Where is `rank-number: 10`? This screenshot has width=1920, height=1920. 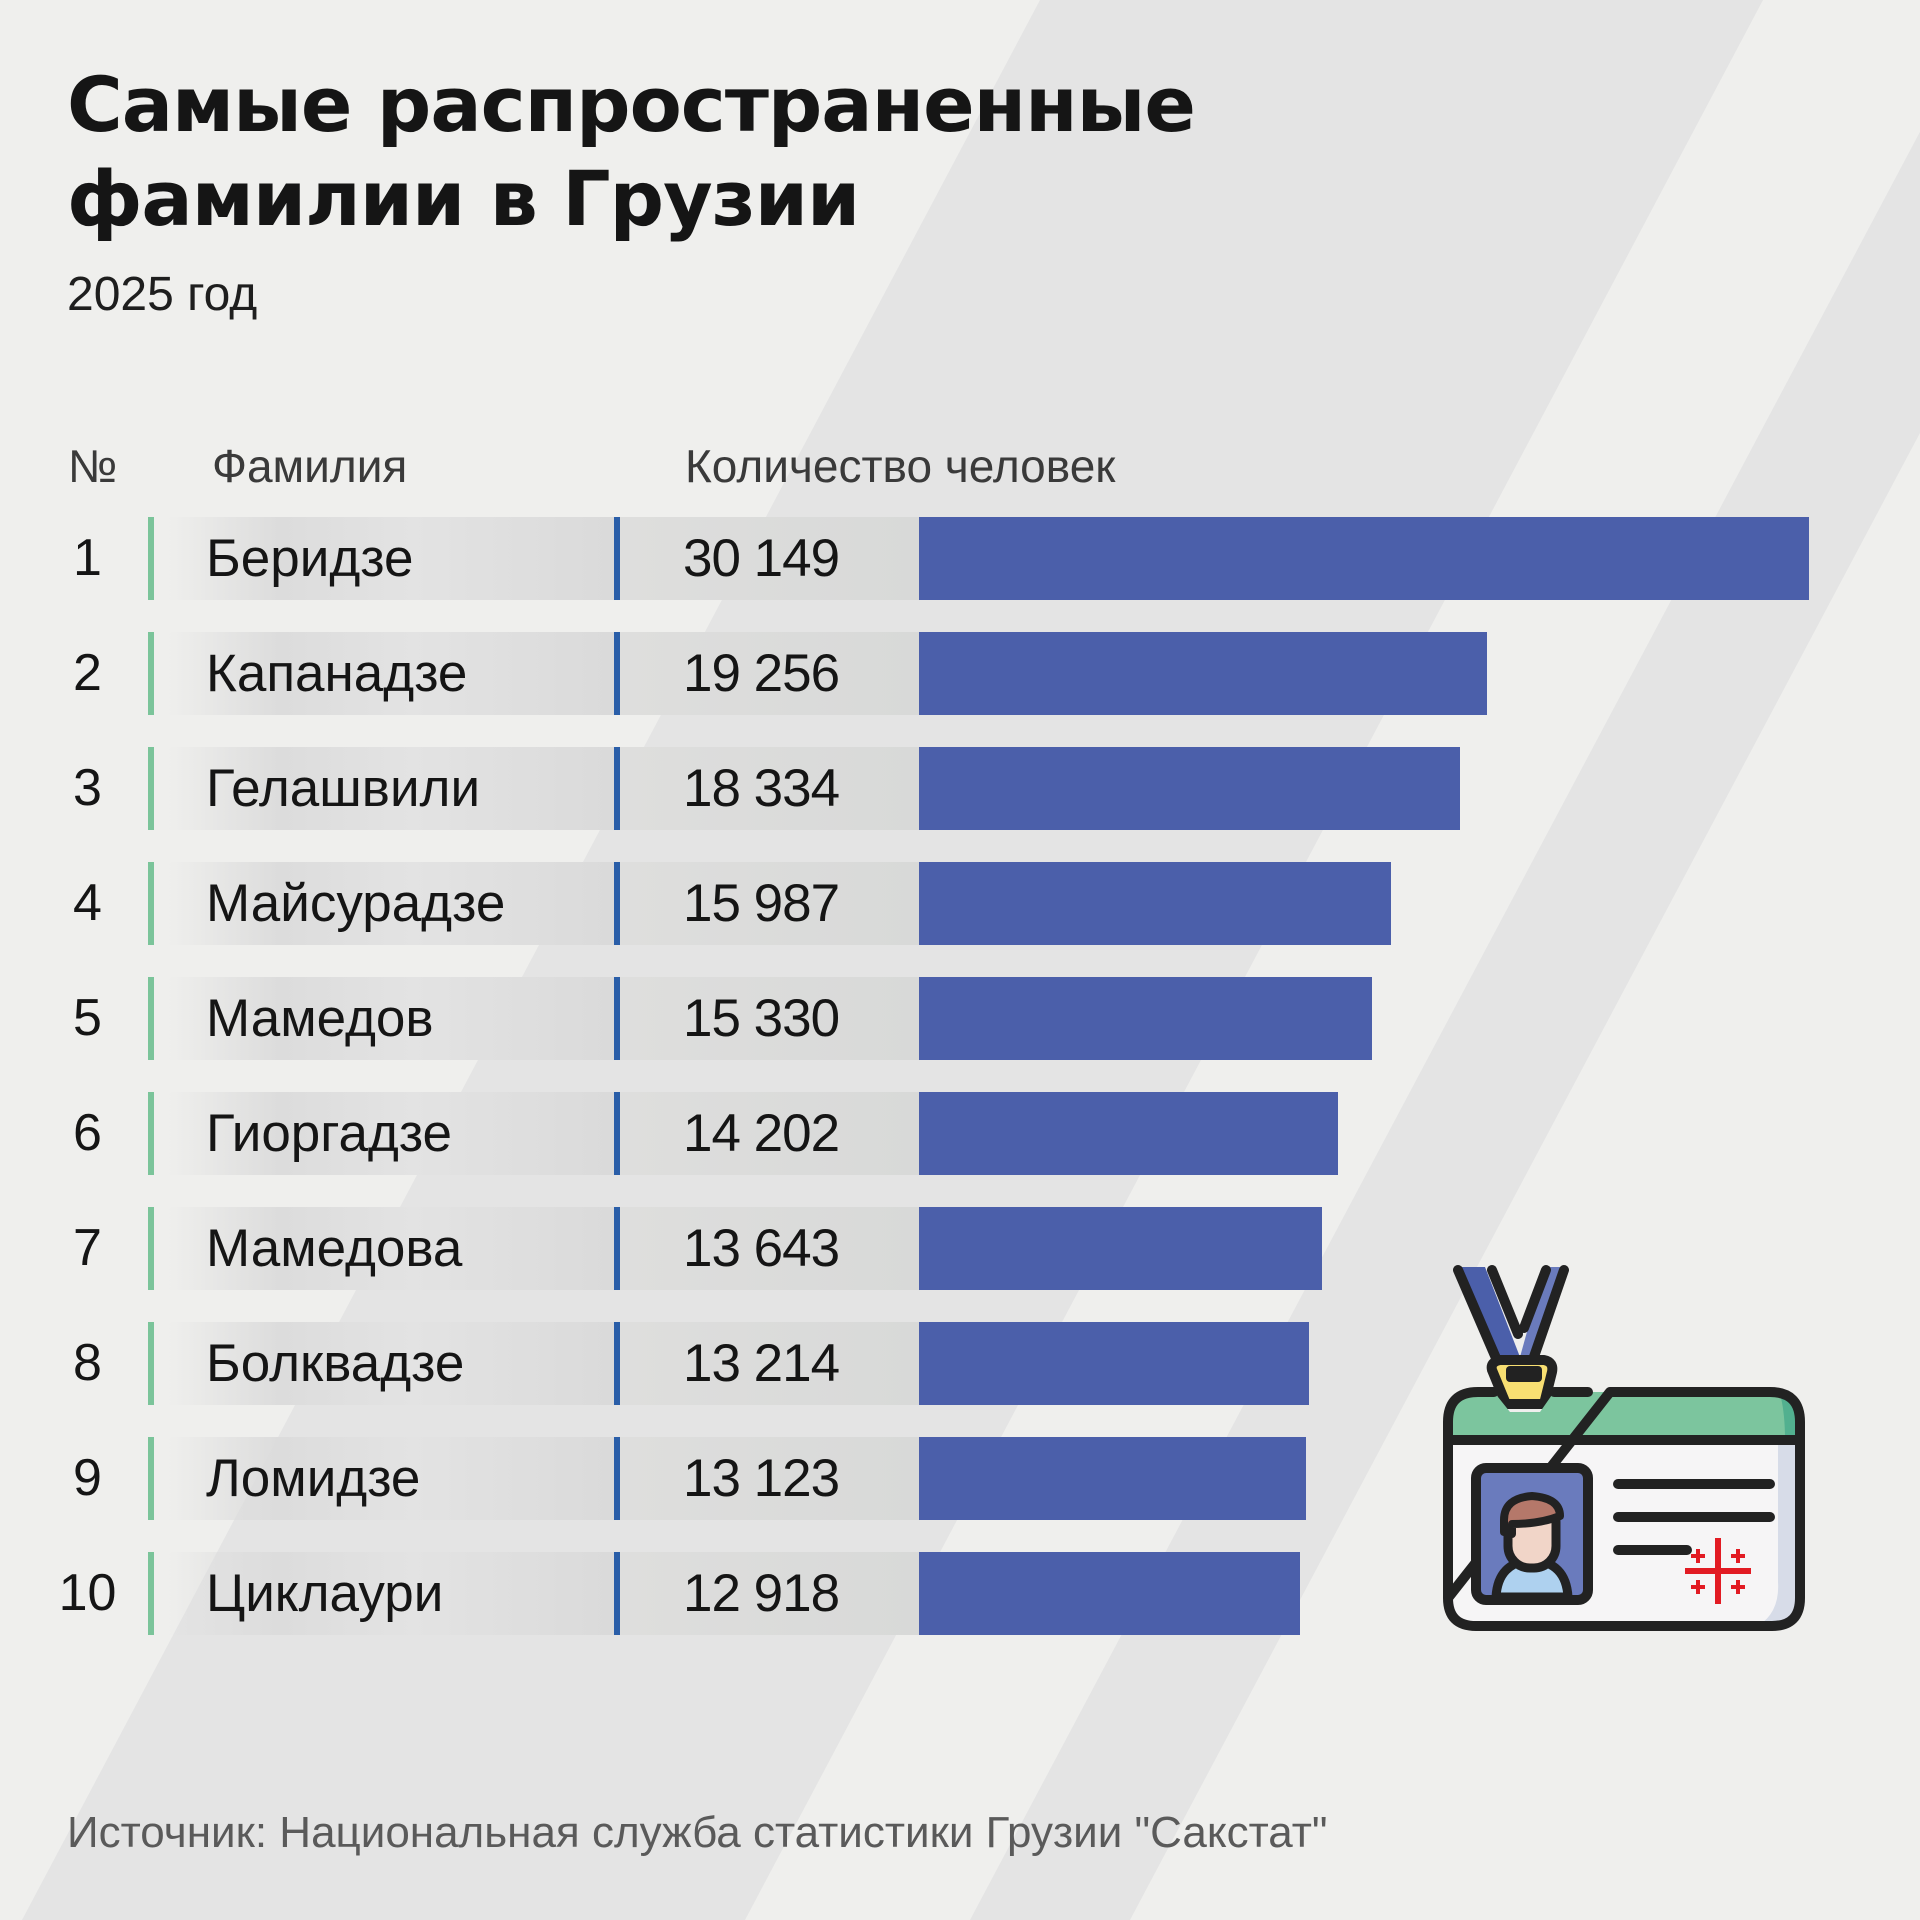
rank-number: 10 is located at coordinates (87, 1593).